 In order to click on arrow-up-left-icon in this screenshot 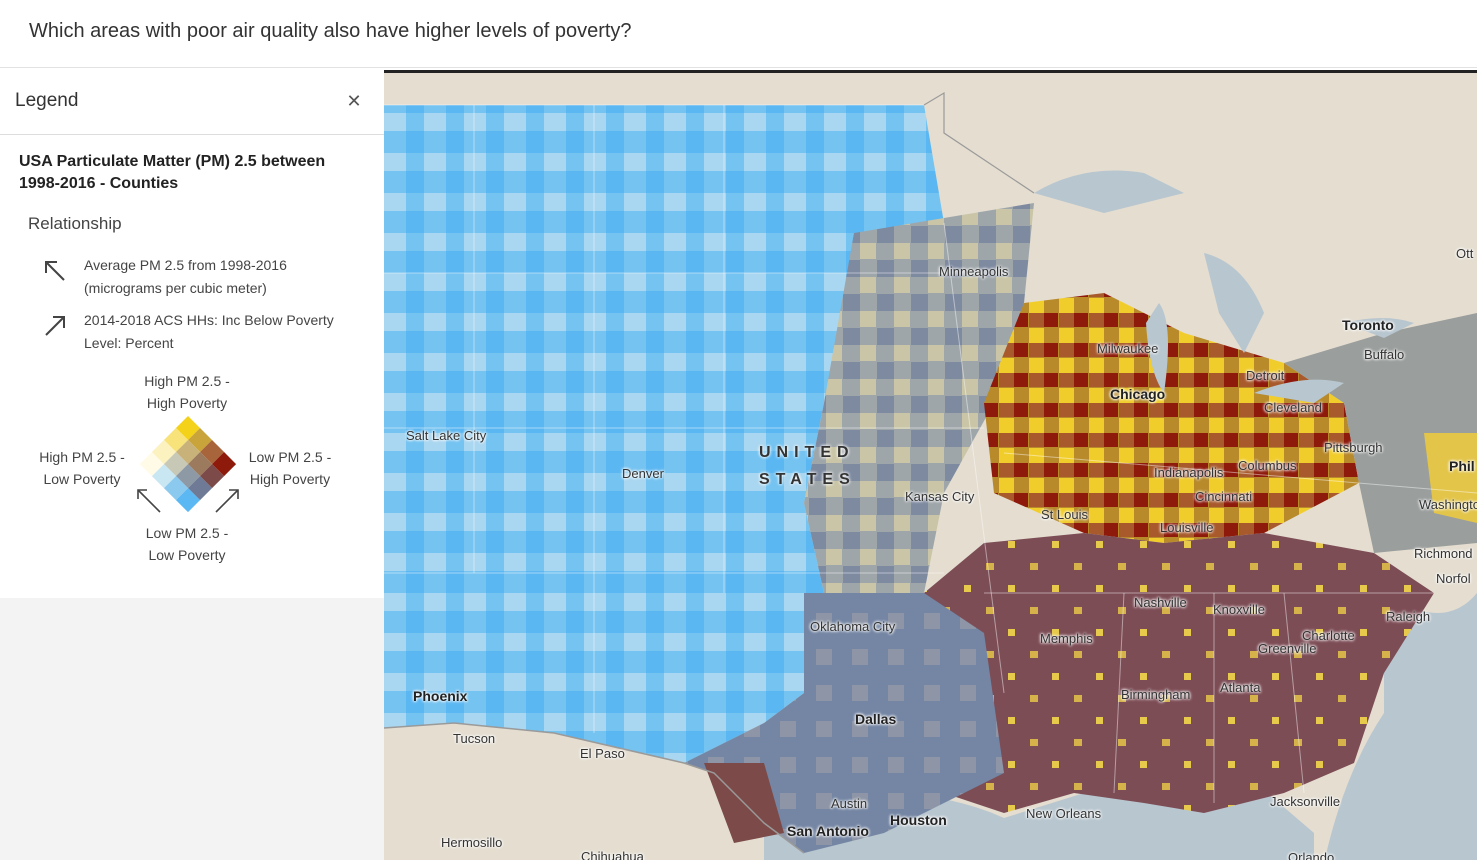, I will do `click(55, 271)`.